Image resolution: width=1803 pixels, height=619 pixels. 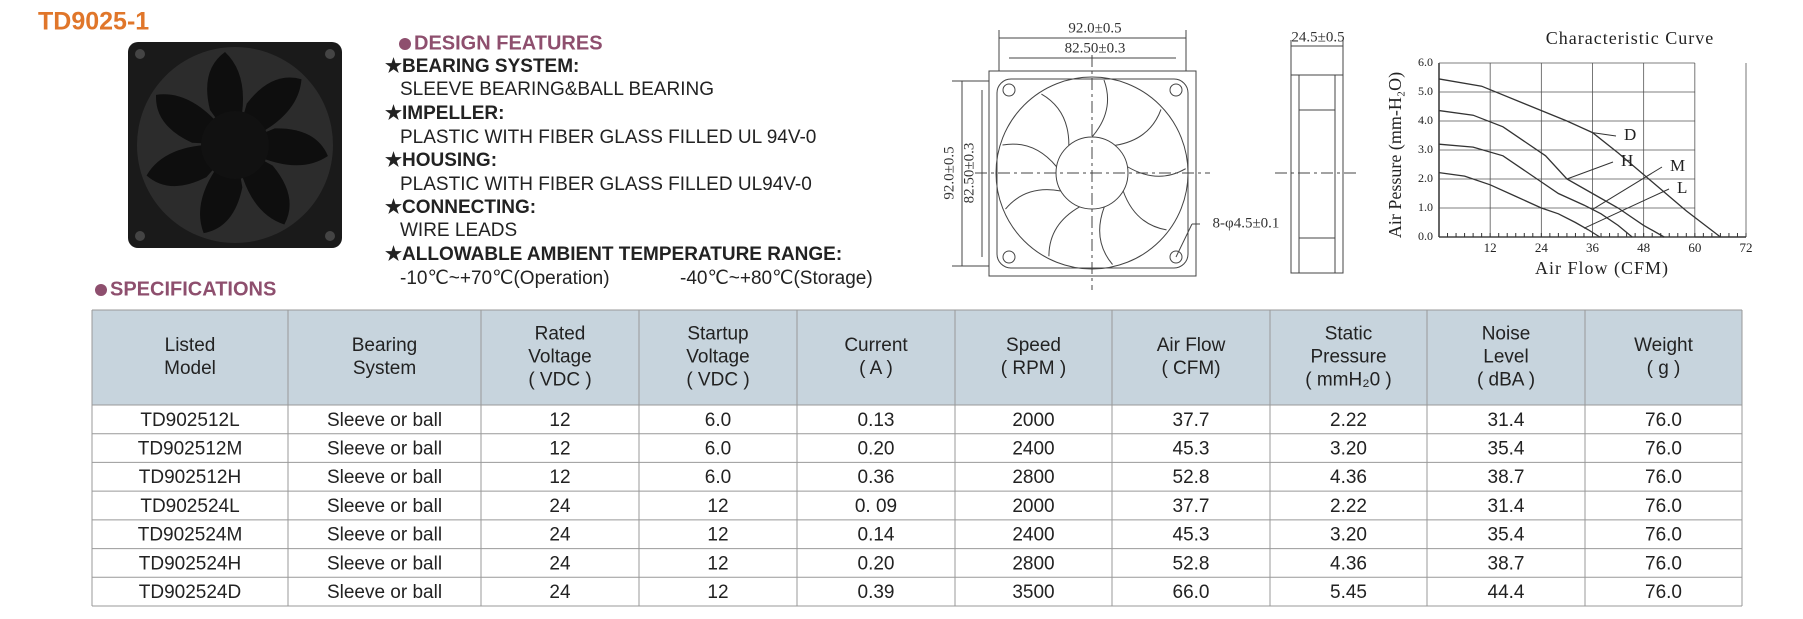 What do you see at coordinates (1630, 134) in the screenshot?
I see `curve-label: D` at bounding box center [1630, 134].